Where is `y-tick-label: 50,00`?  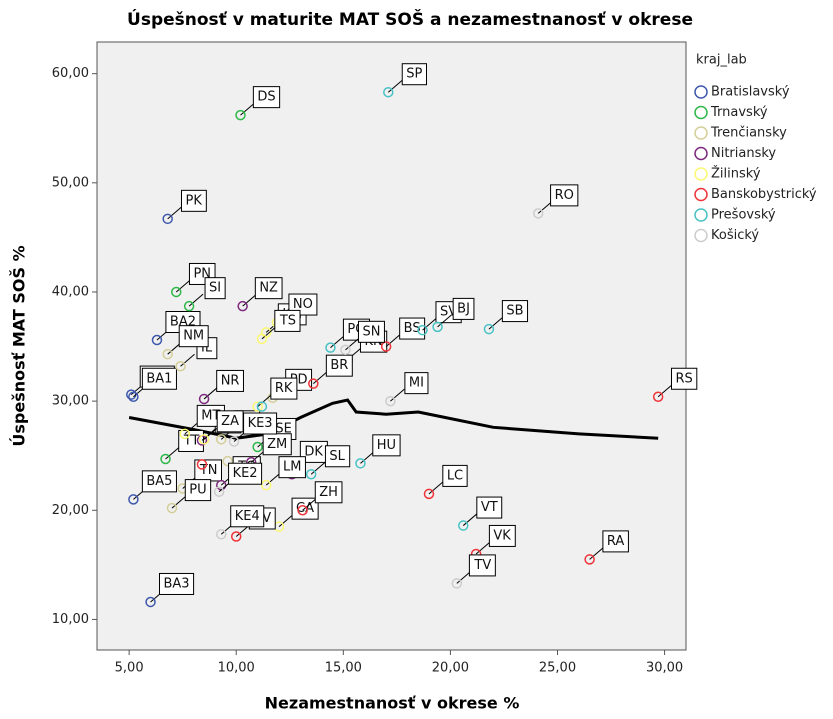
y-tick-label: 50,00 is located at coordinates (70, 182).